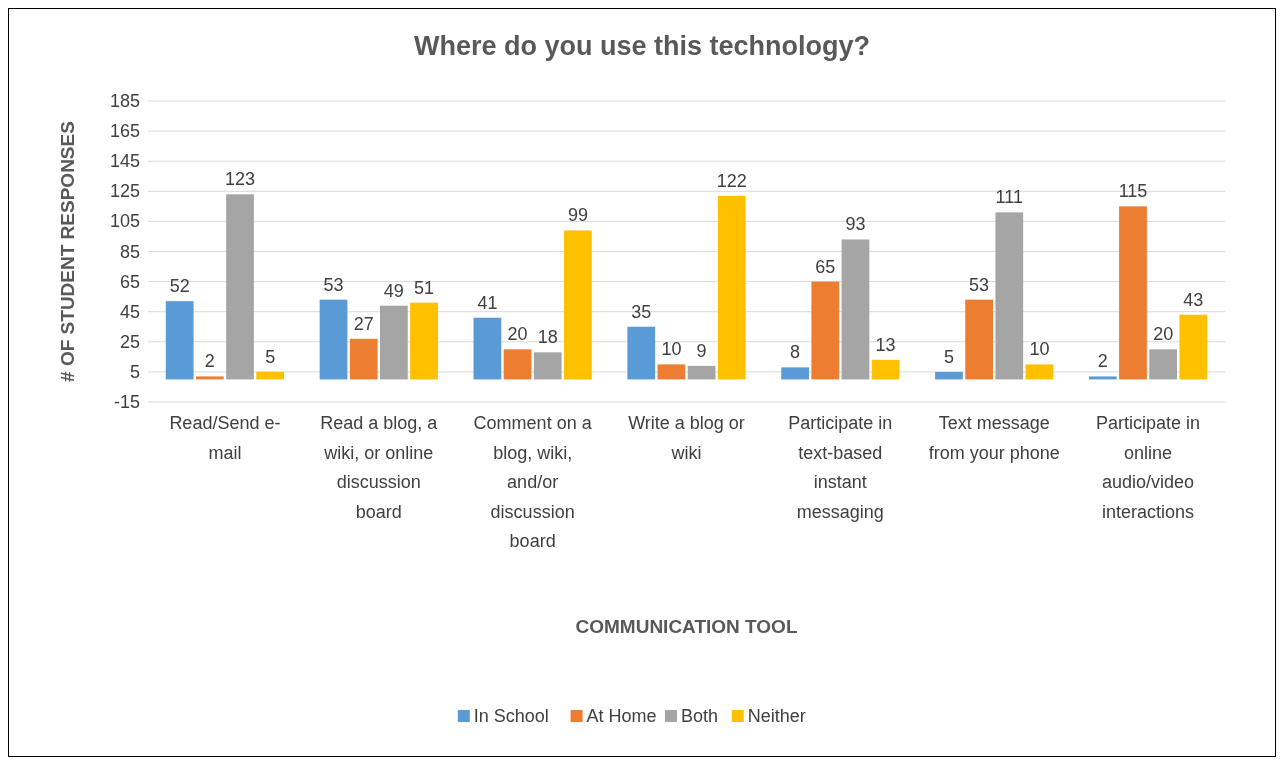 This screenshot has width=1284, height=765. What do you see at coordinates (825, 266) in the screenshot?
I see `data-label: 65` at bounding box center [825, 266].